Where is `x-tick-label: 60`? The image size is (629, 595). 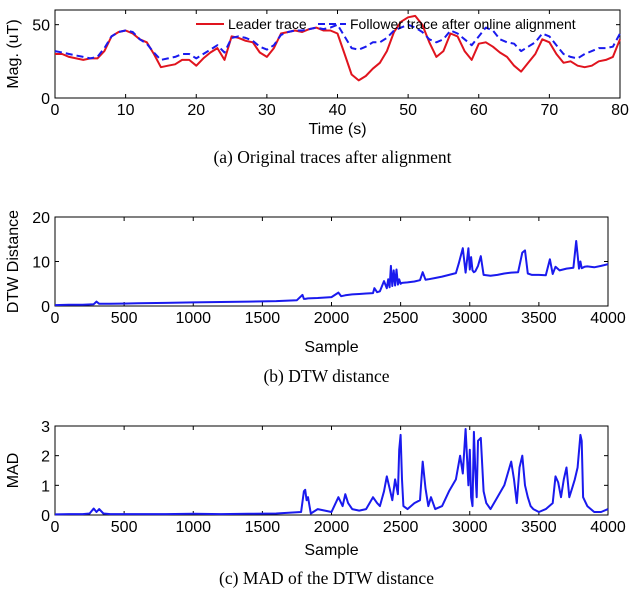 x-tick-label: 60 is located at coordinates (479, 110).